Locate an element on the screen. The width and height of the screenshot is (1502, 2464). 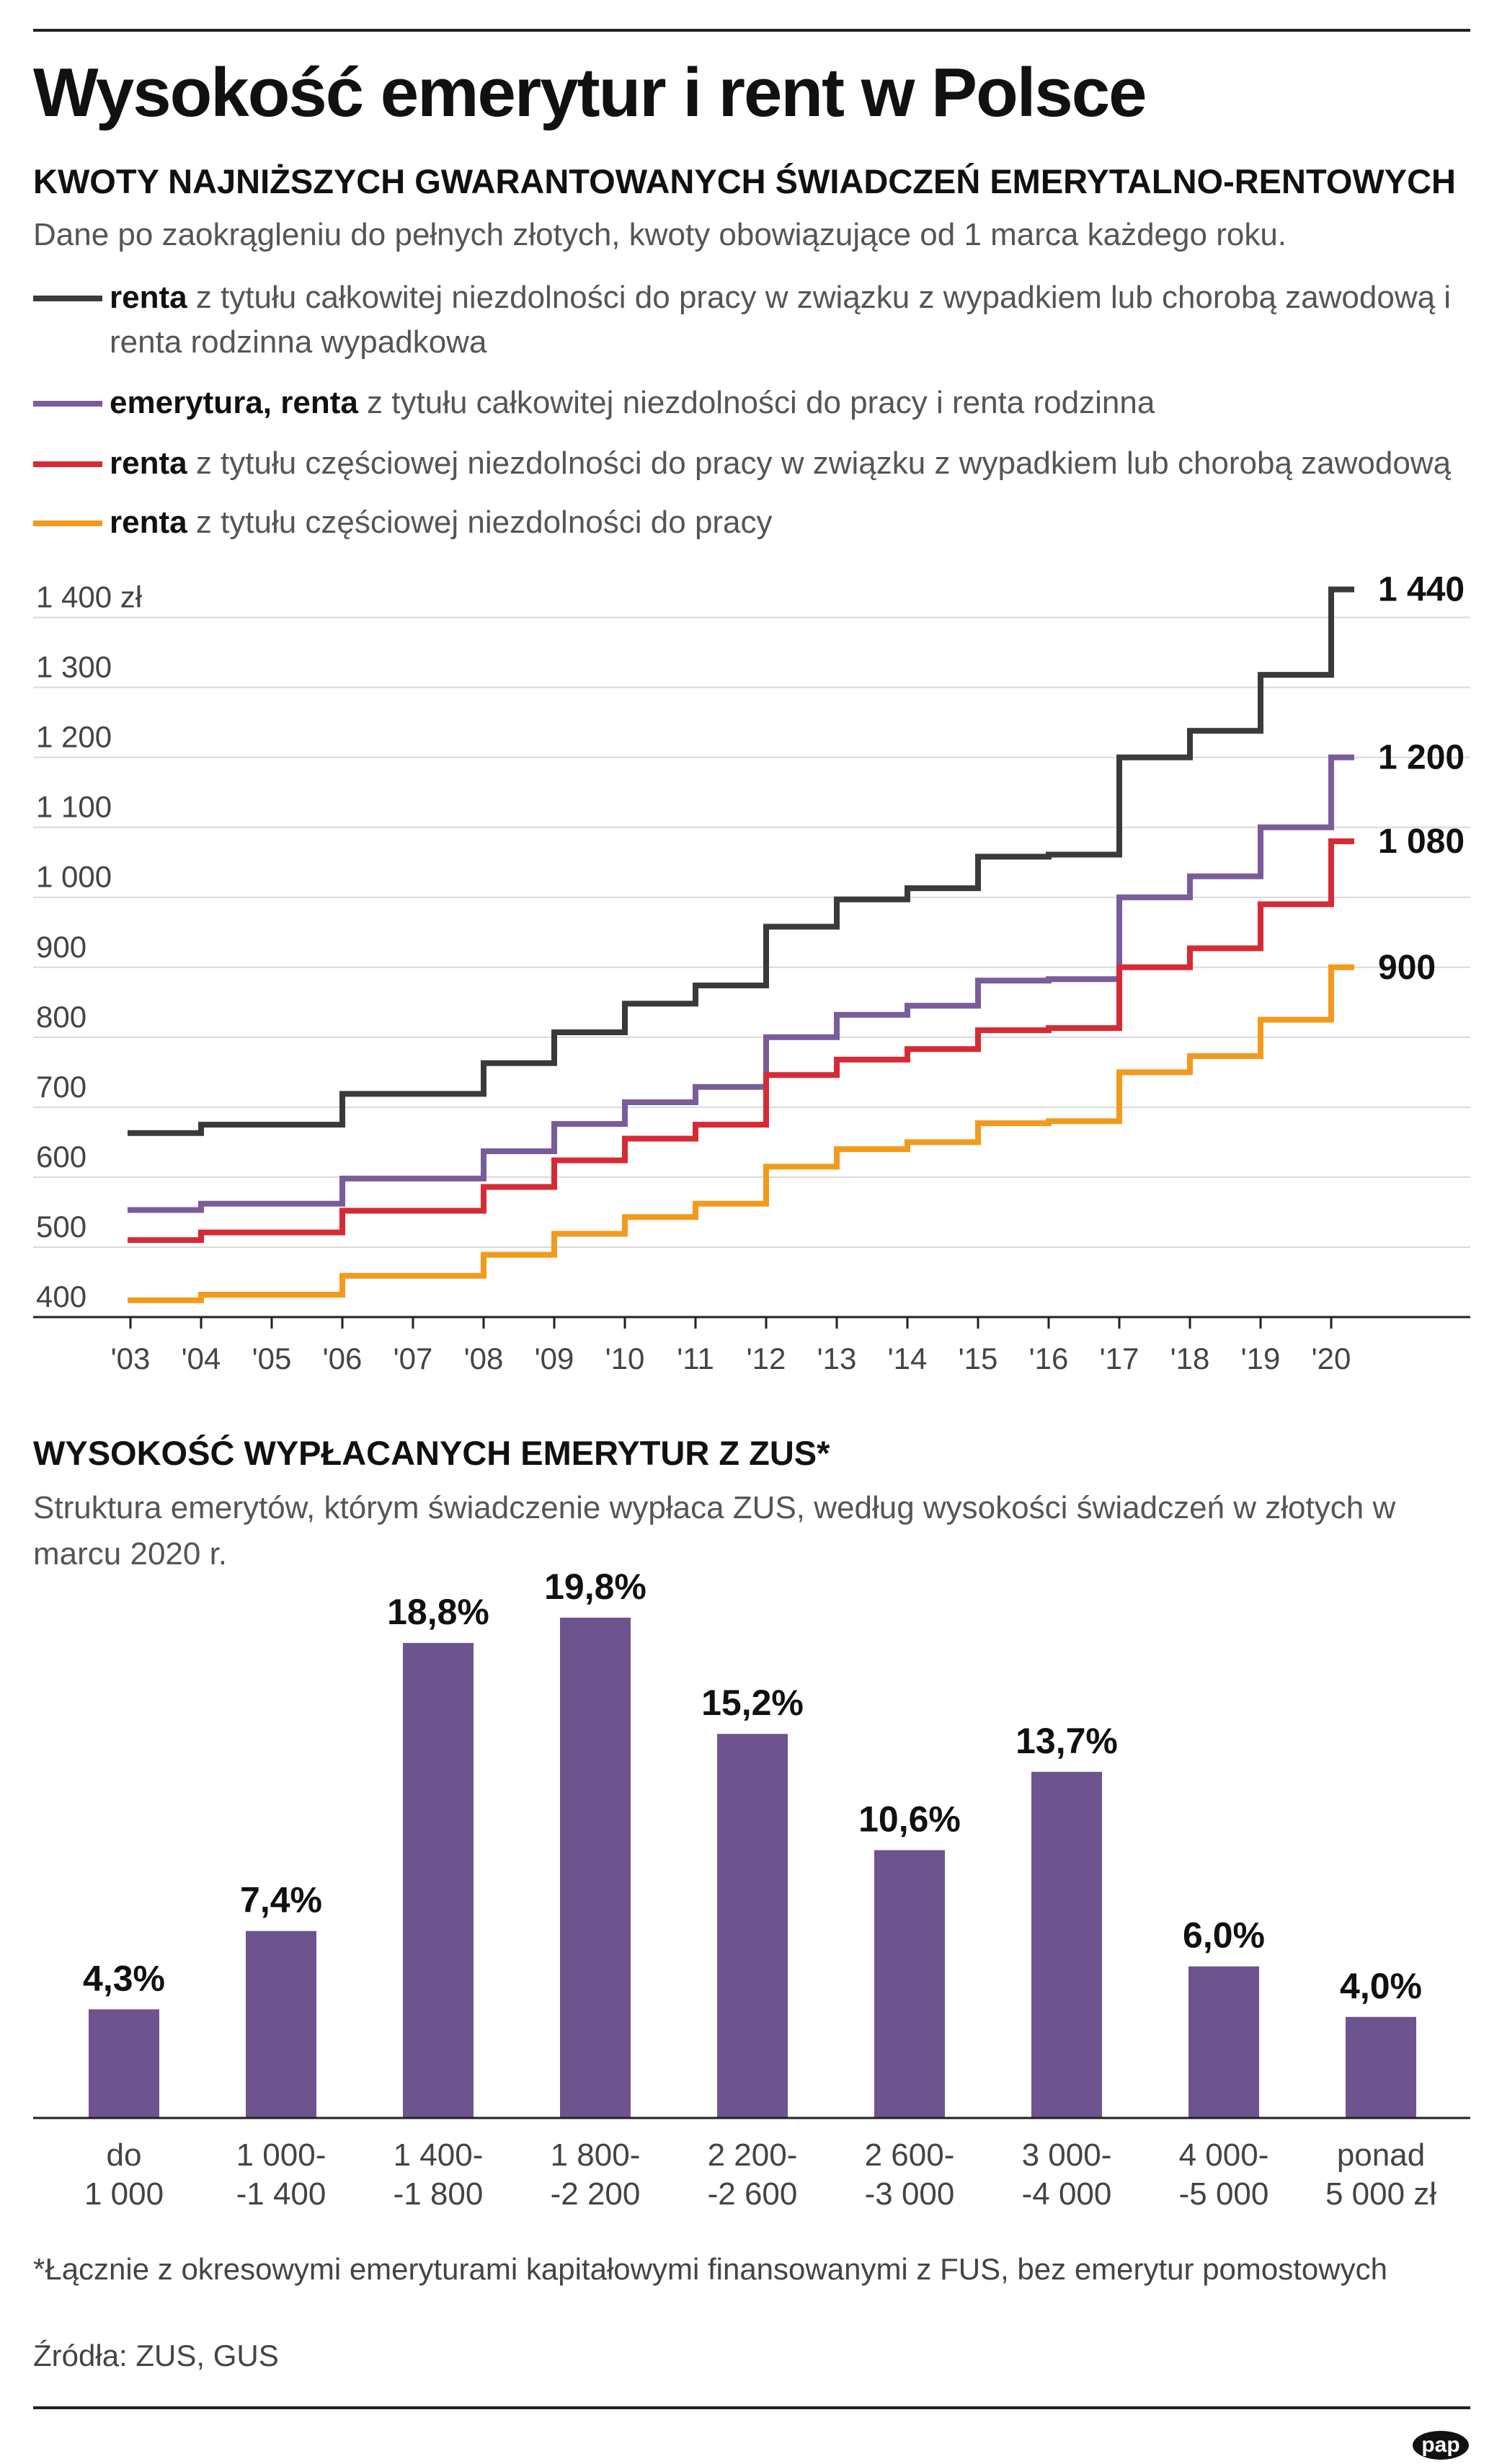
legend-swatch-purple is located at coordinates (67, 404).